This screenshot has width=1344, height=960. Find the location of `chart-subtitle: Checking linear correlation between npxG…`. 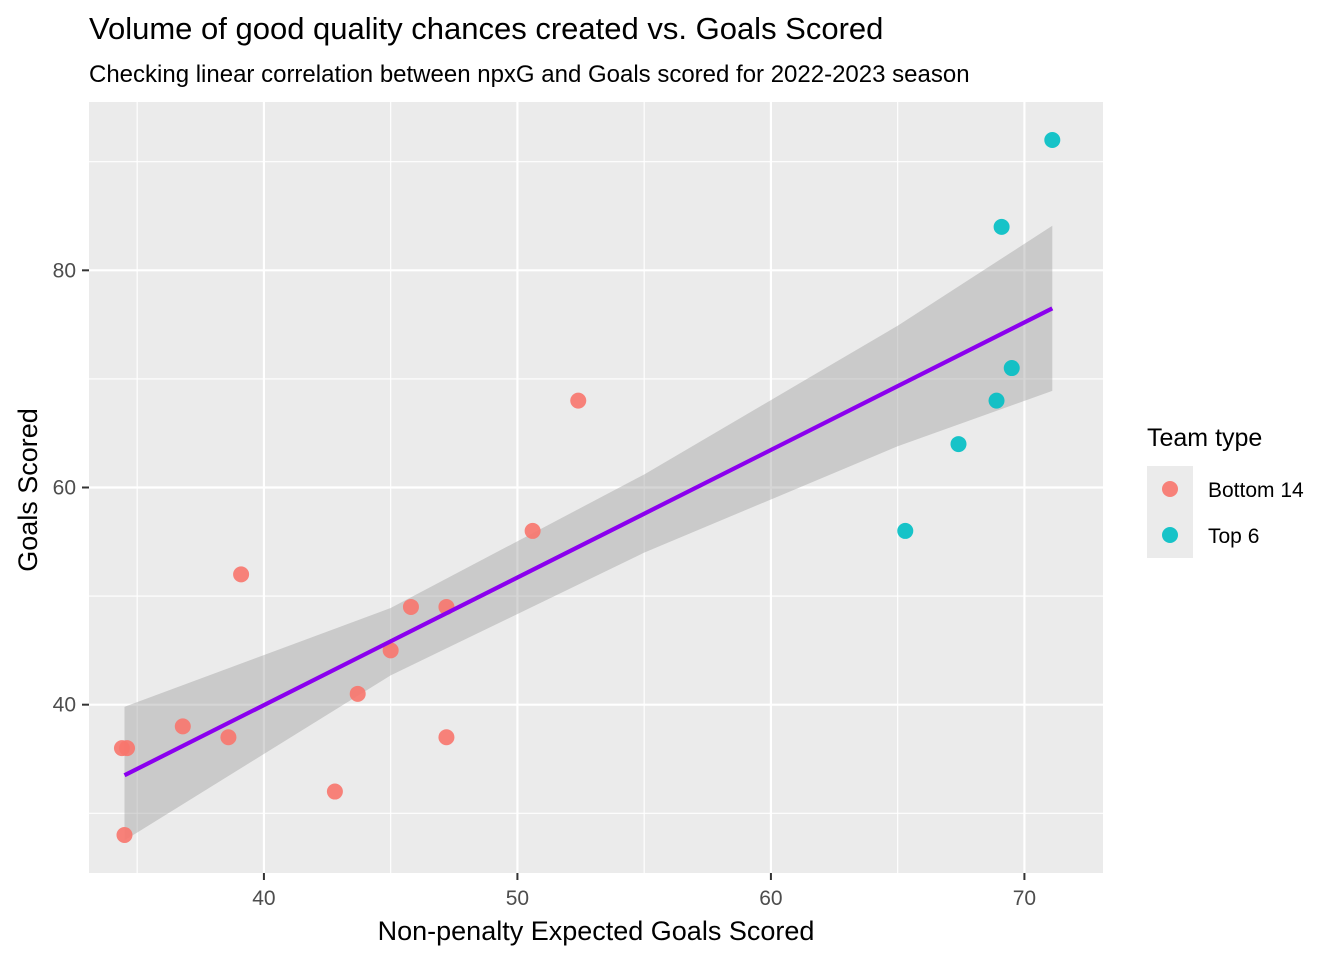

chart-subtitle: Checking linear correlation between npxG… is located at coordinates (529, 74).